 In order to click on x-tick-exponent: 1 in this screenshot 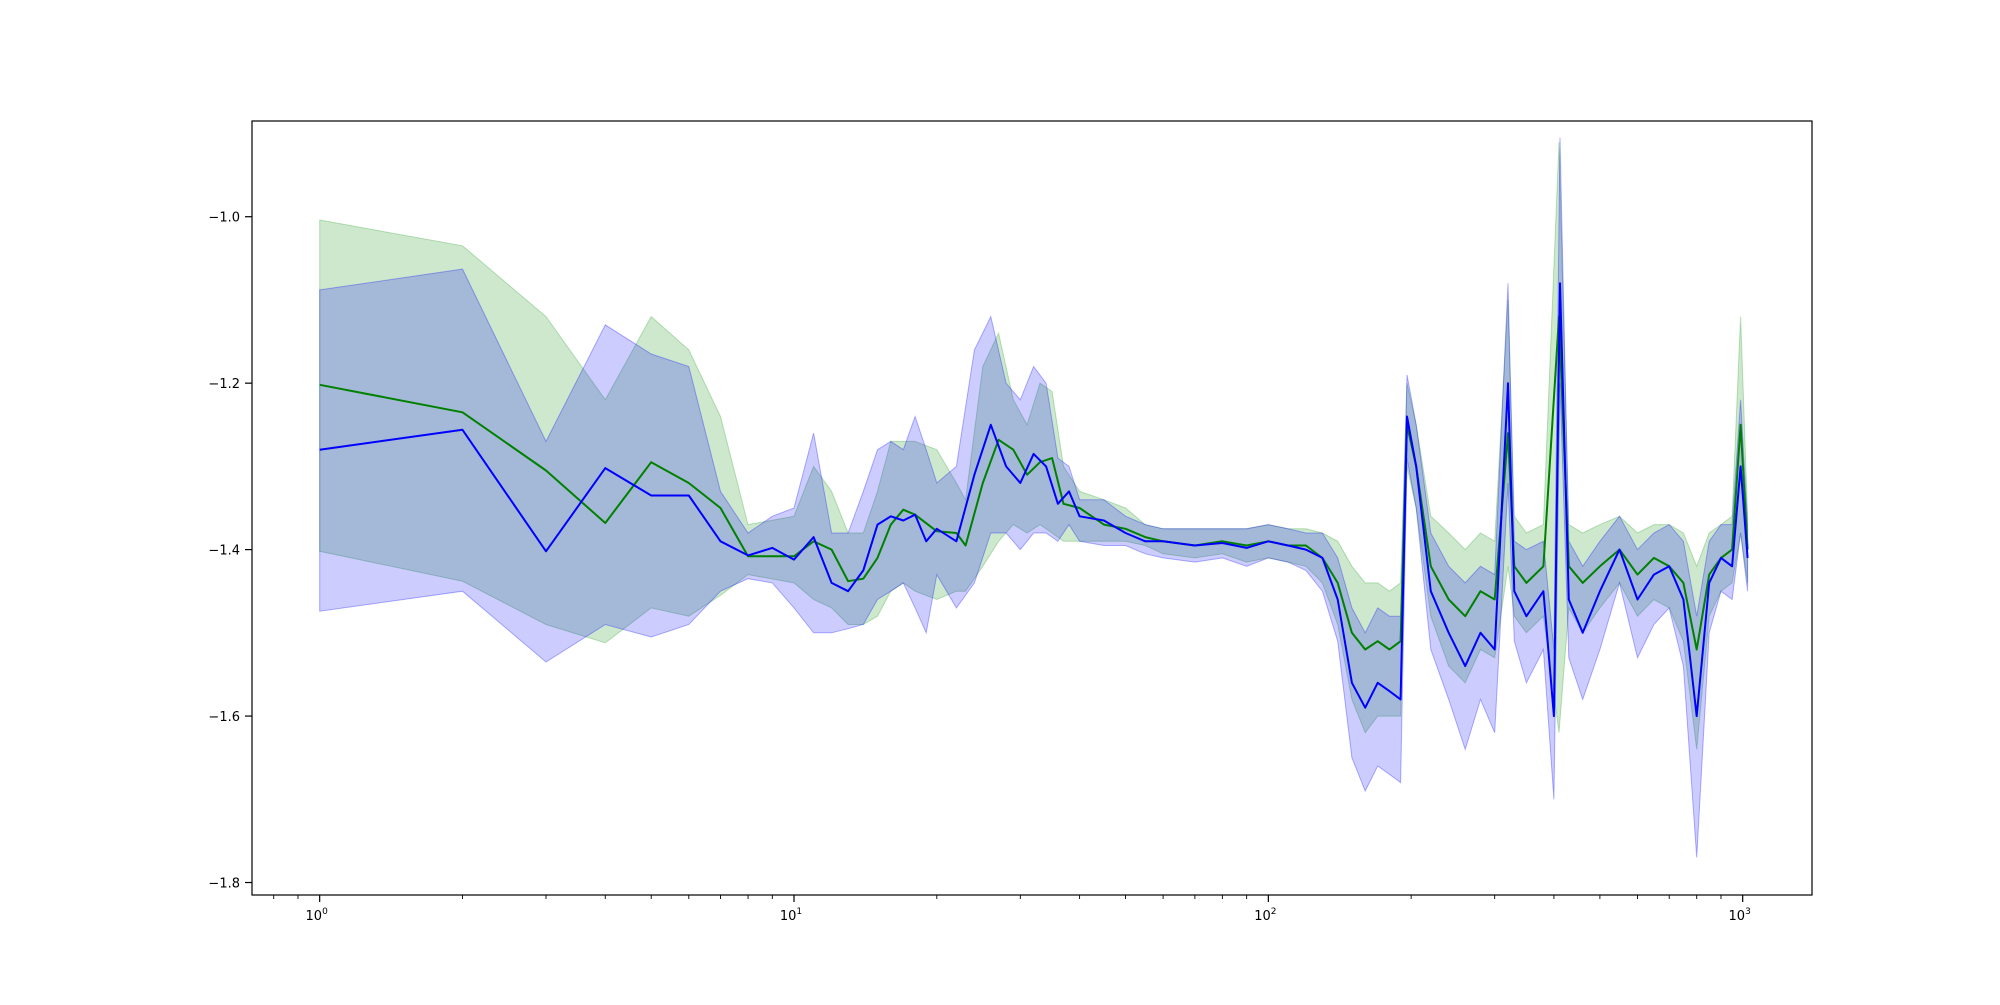, I will do `click(799, 912)`.